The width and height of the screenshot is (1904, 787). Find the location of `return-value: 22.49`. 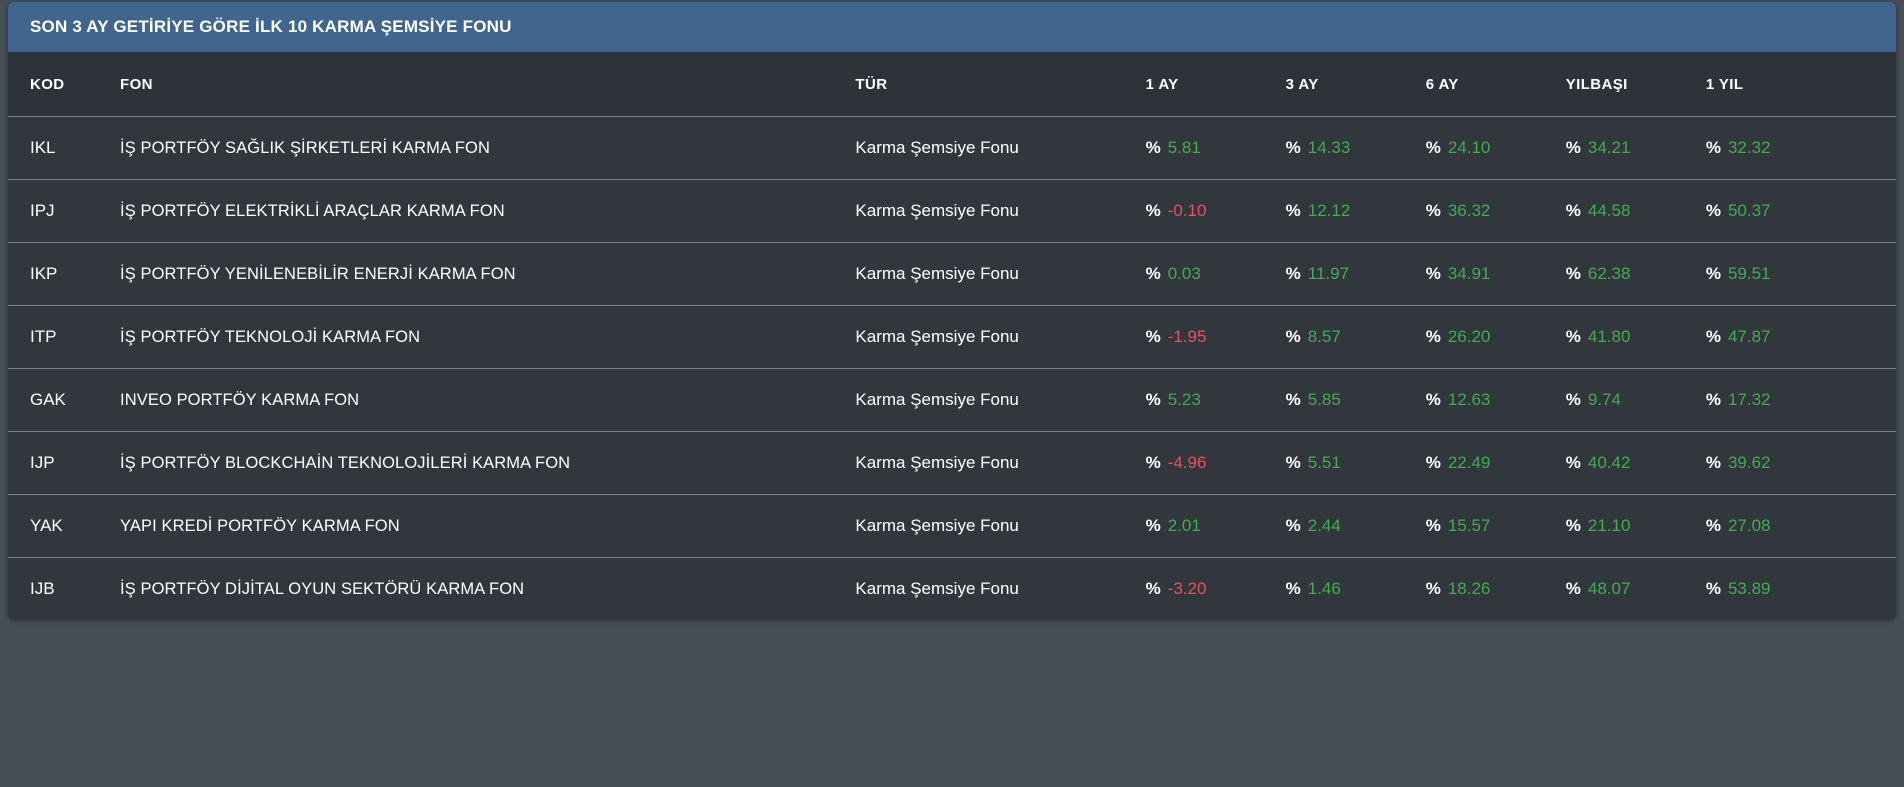

return-value: 22.49 is located at coordinates (1469, 462).